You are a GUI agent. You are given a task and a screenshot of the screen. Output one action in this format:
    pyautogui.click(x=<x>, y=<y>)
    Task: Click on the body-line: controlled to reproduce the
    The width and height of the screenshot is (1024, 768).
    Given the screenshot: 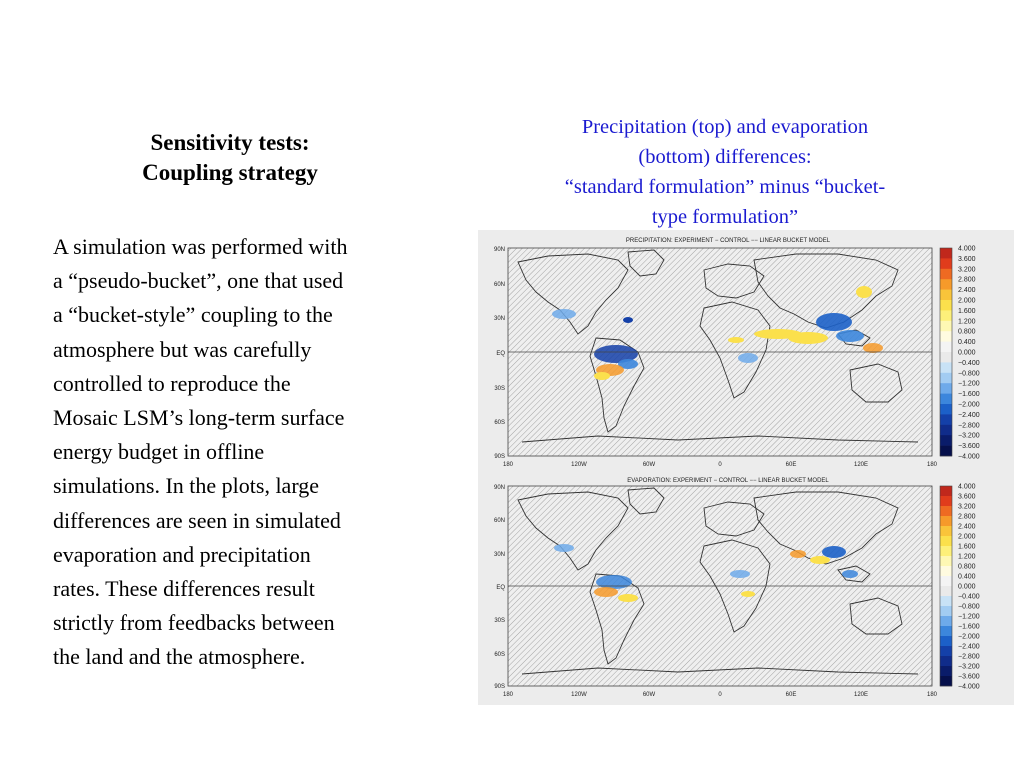 What is the action you would take?
    pyautogui.click(x=172, y=383)
    